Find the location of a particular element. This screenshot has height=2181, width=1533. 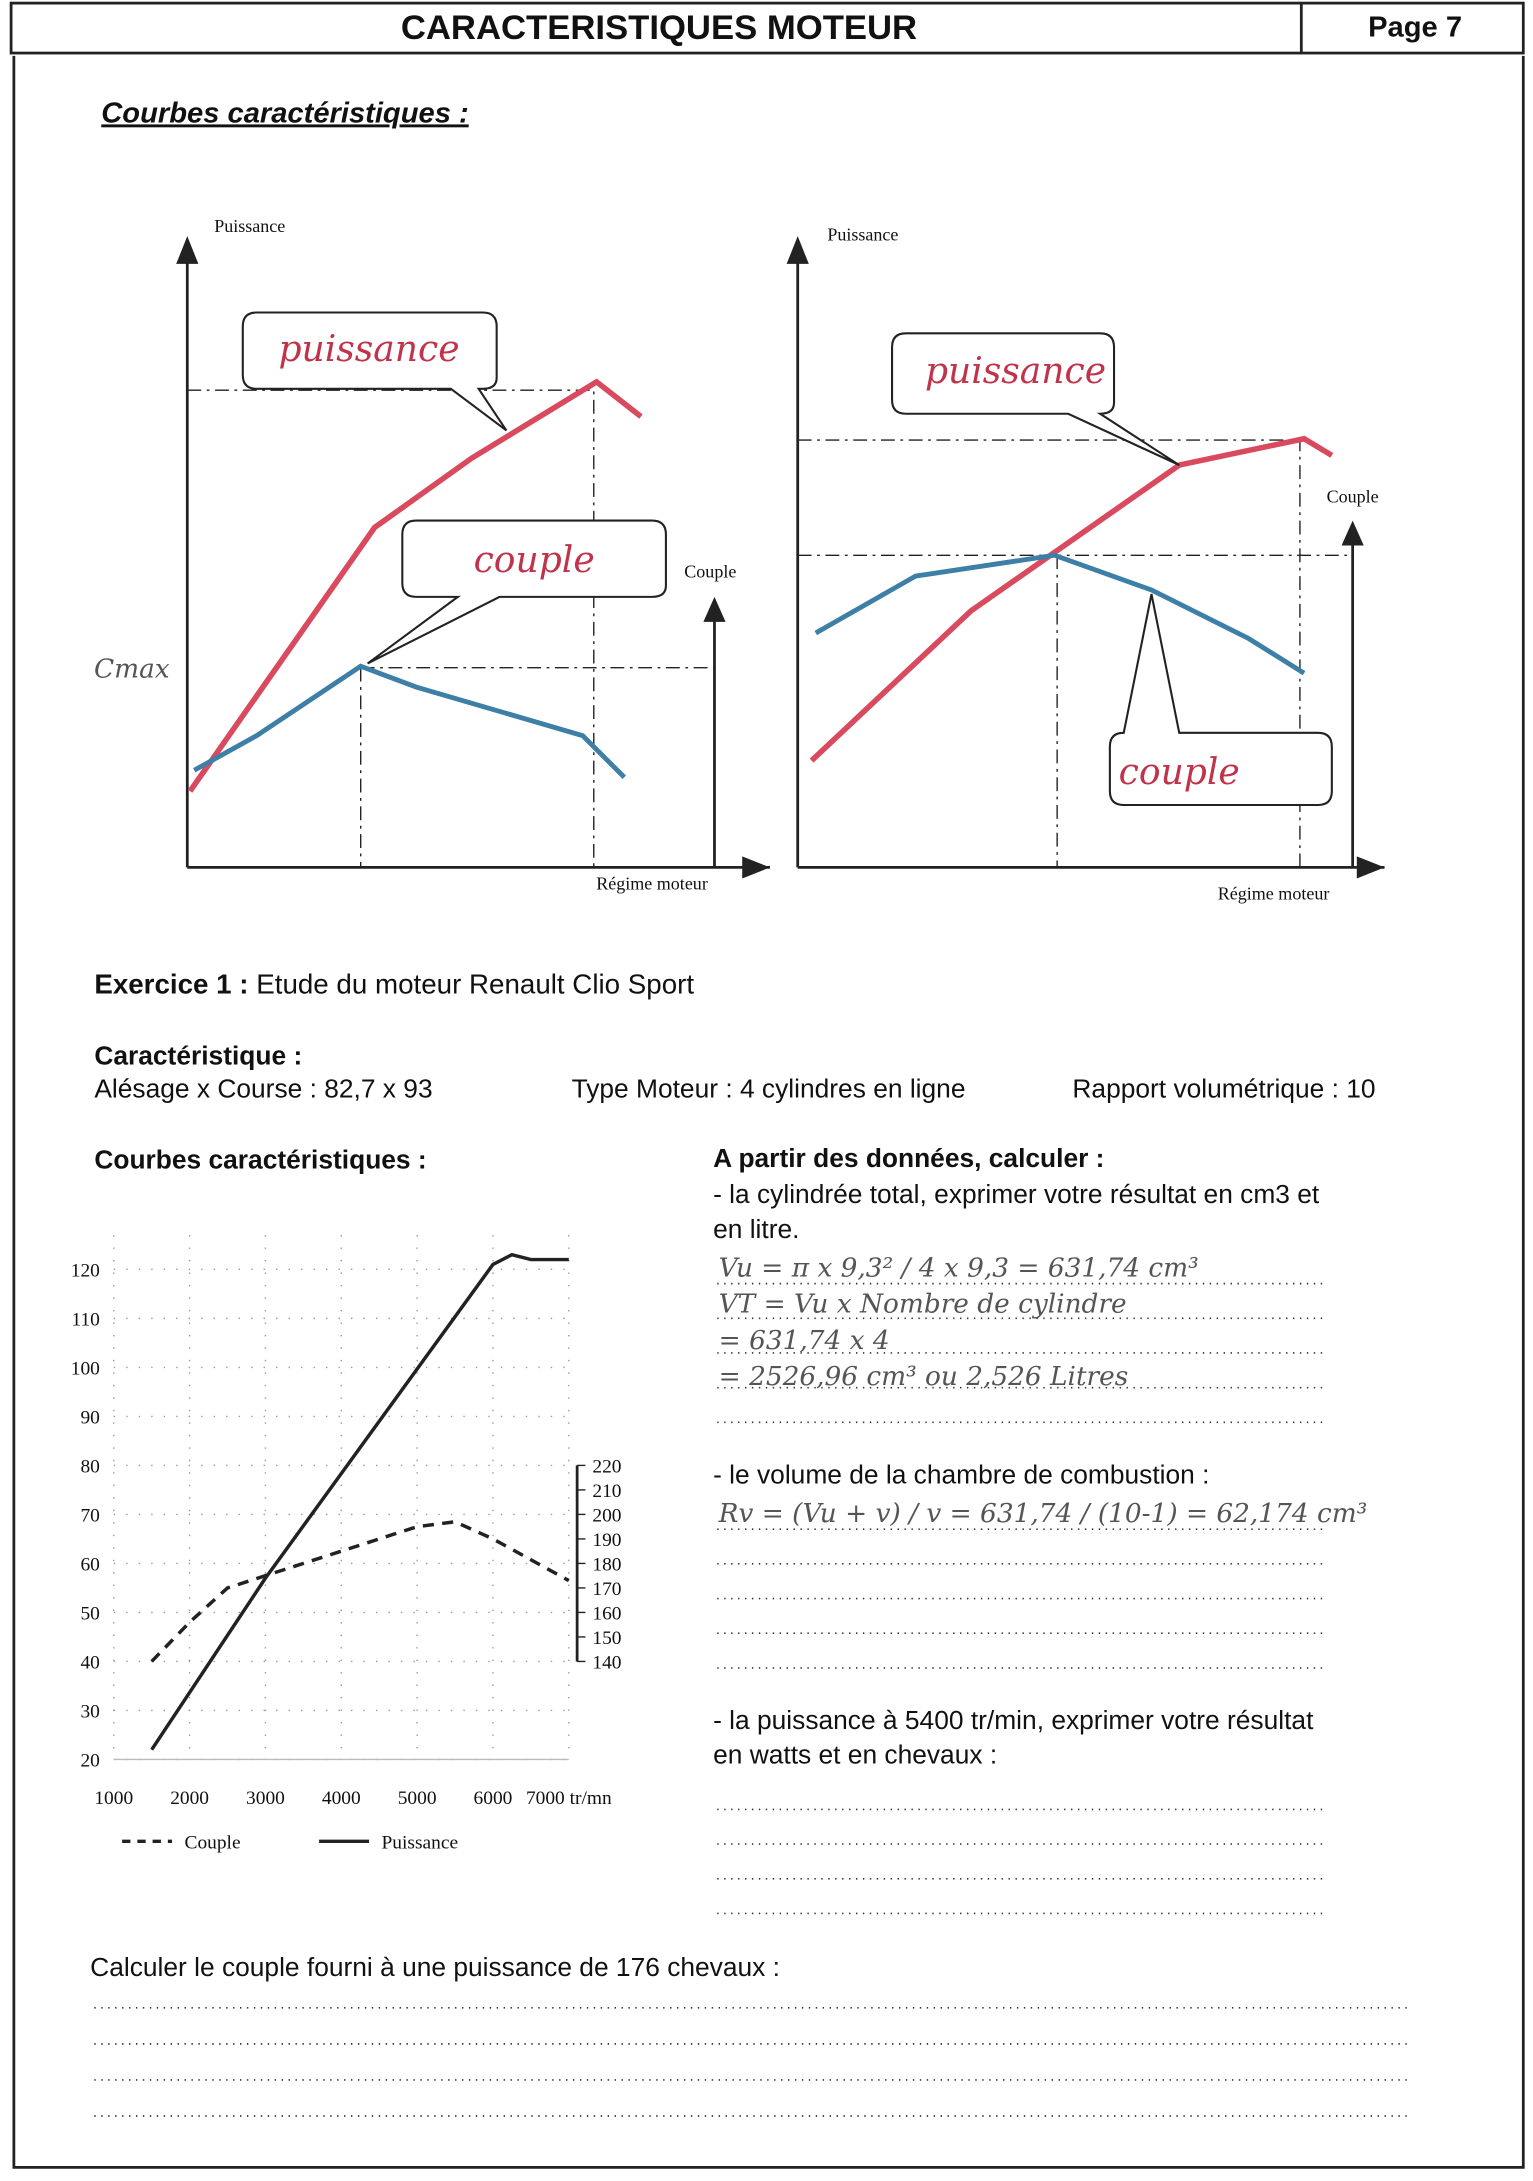

y-tick-label: 50 is located at coordinates (89, 1613).